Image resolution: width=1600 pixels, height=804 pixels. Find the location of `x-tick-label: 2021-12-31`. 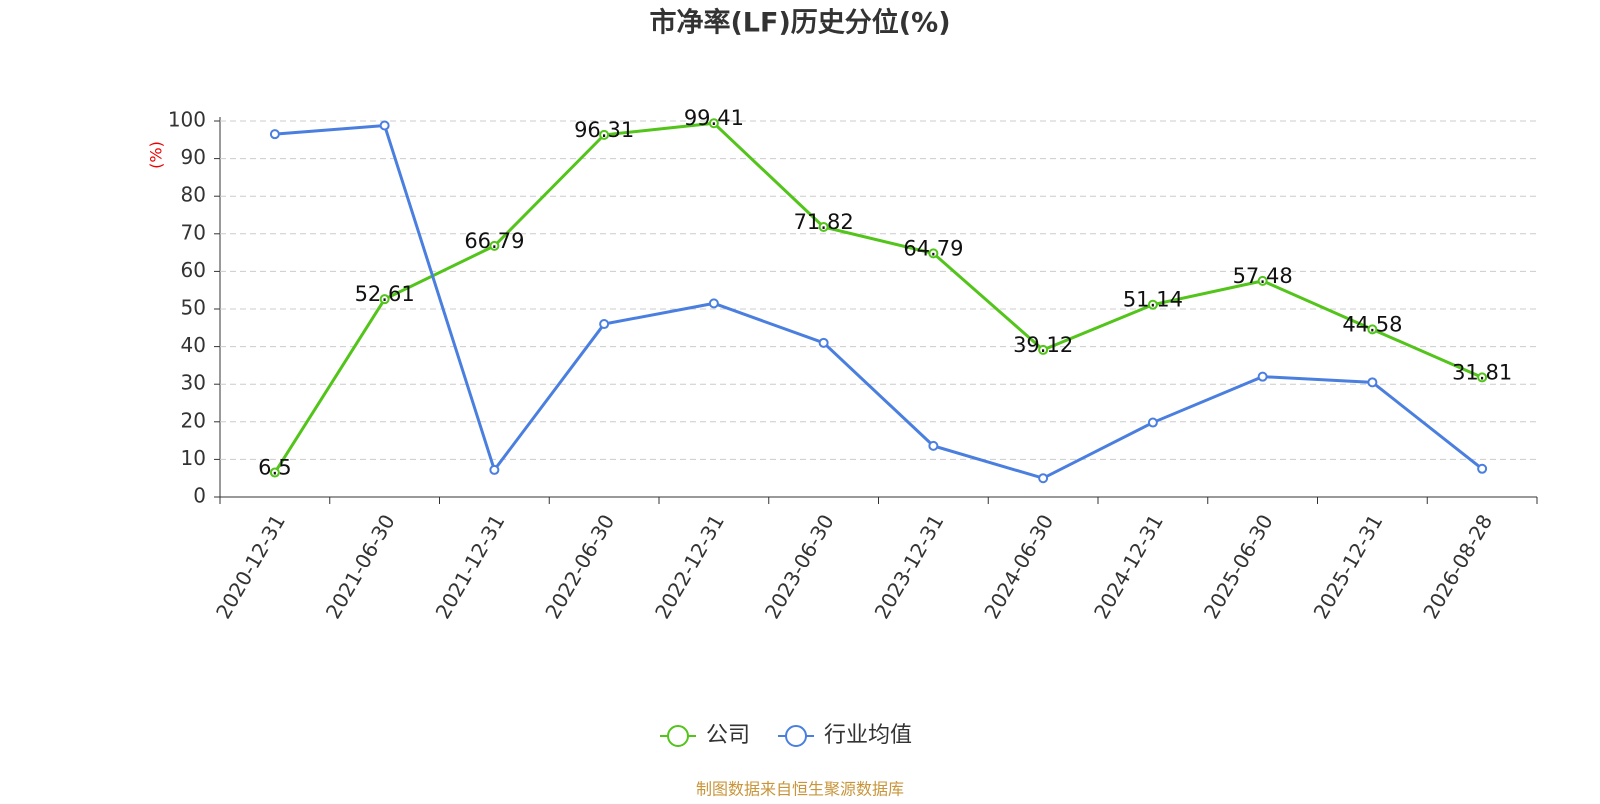

x-tick-label: 2021-12-31 is located at coordinates (470, 566).